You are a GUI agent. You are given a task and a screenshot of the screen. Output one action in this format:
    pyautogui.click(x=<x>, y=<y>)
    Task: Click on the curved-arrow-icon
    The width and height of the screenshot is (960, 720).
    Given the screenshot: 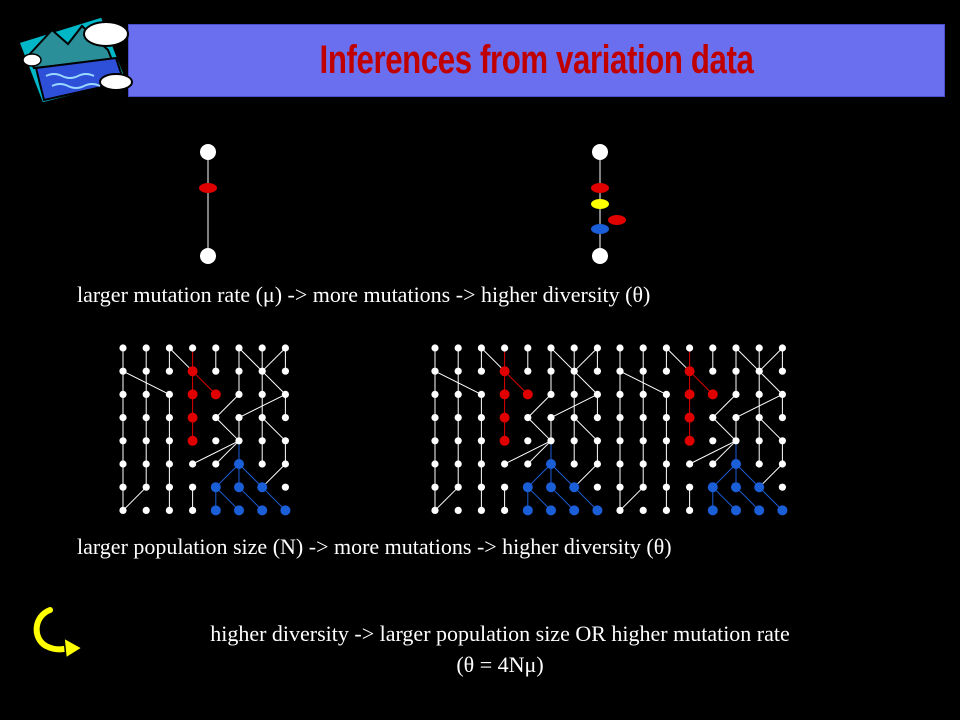 What is the action you would take?
    pyautogui.click(x=57, y=632)
    